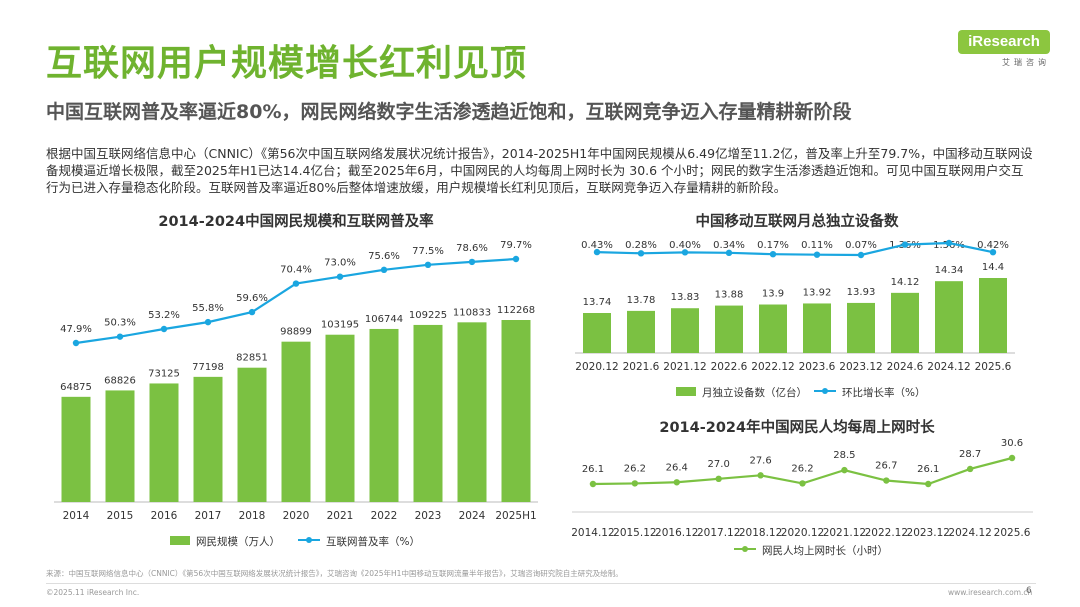  I want to click on chart2-x-tick-2023.12: 2023.12, so click(860, 367).